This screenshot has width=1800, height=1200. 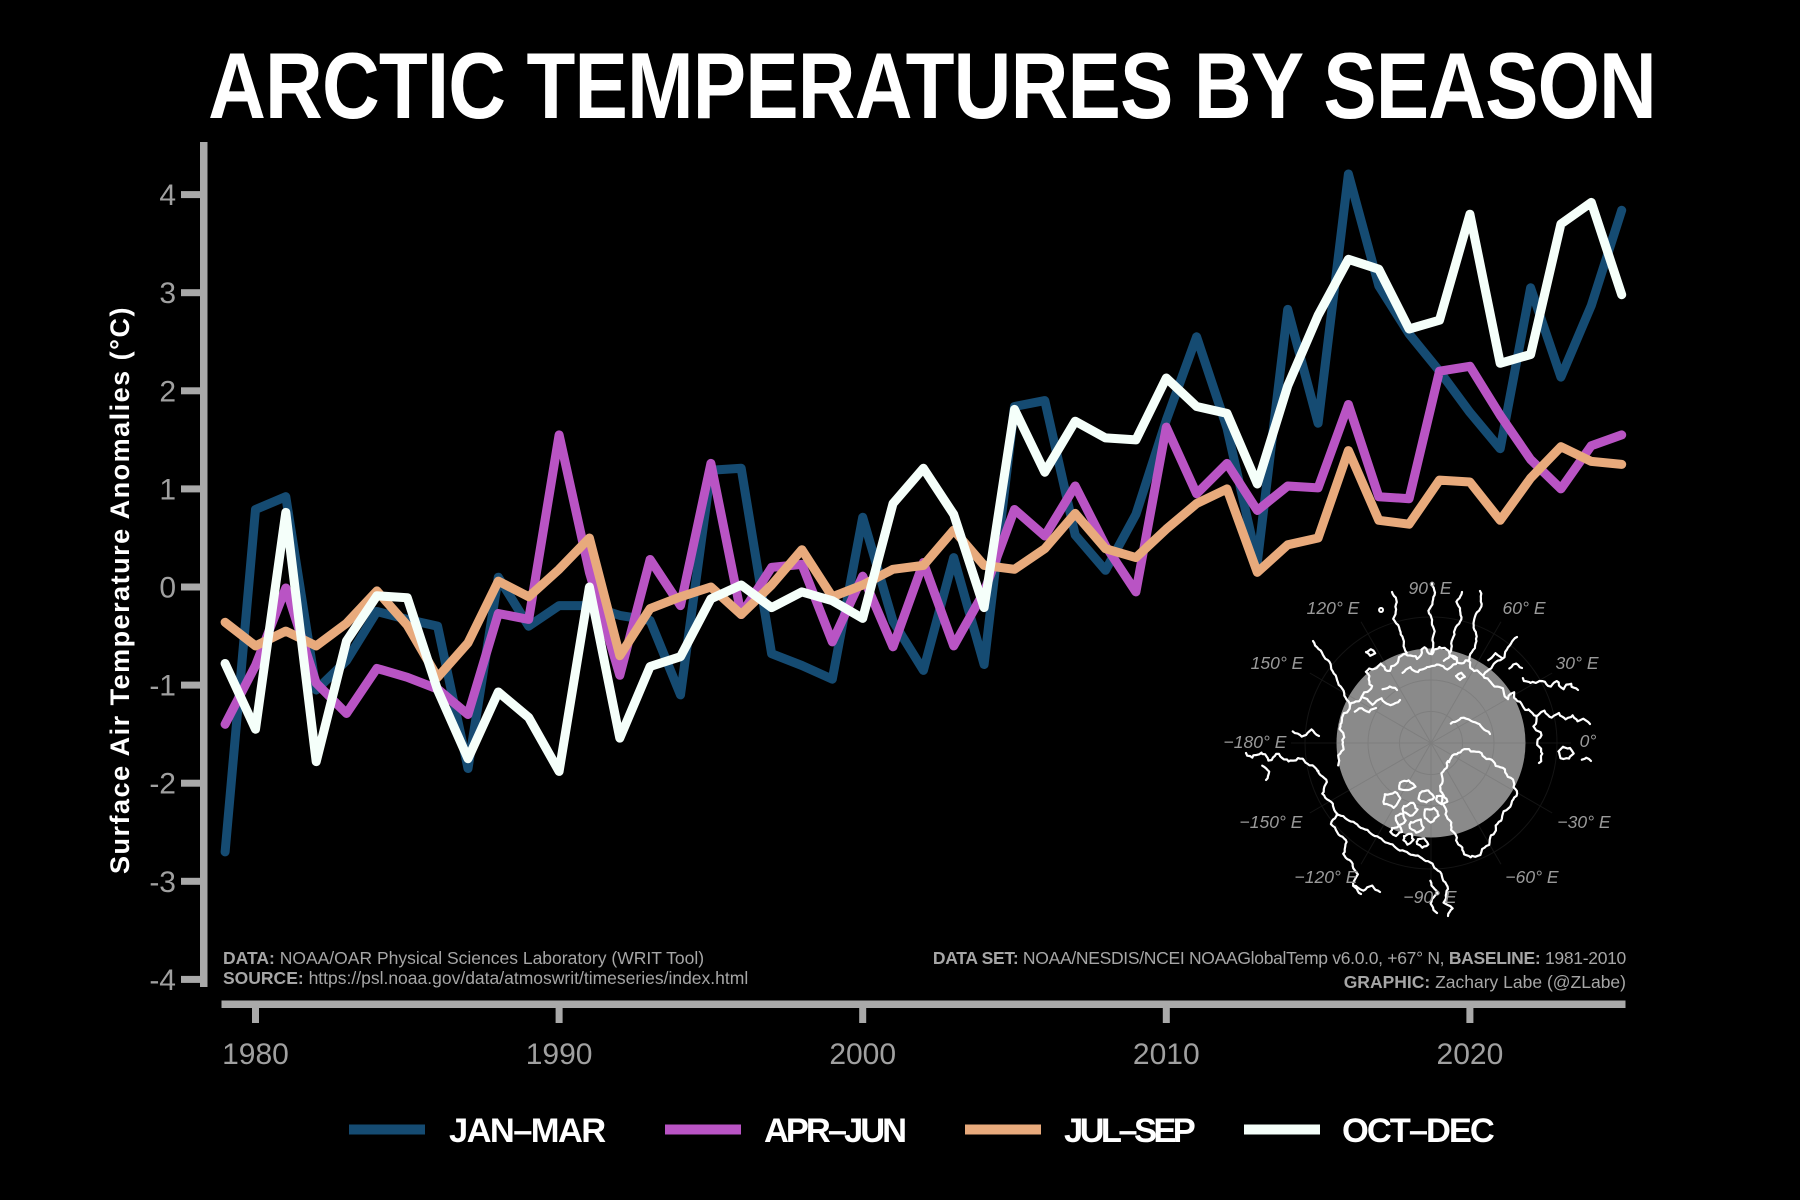 I want to click on svg-text: 1, so click(x=167, y=489).